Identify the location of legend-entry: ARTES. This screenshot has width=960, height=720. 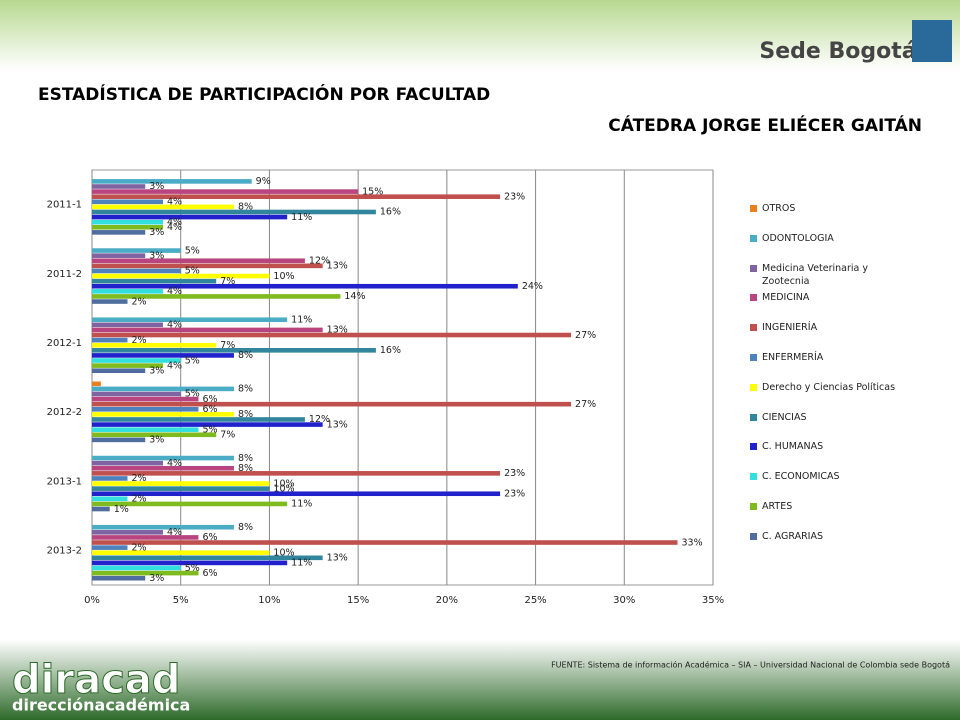
(826, 506).